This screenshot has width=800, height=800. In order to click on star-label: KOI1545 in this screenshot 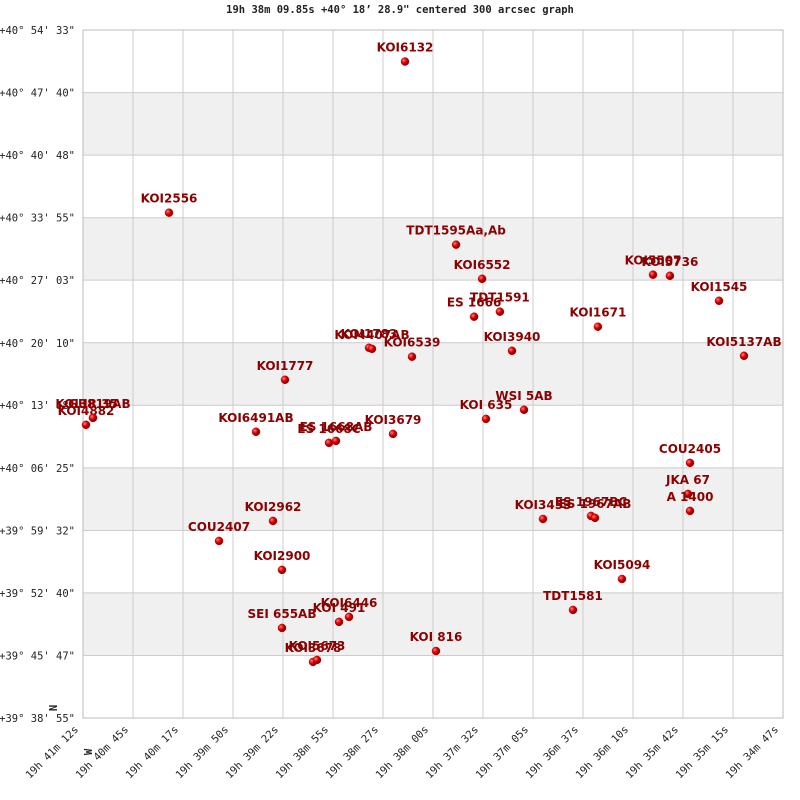, I will do `click(719, 287)`.